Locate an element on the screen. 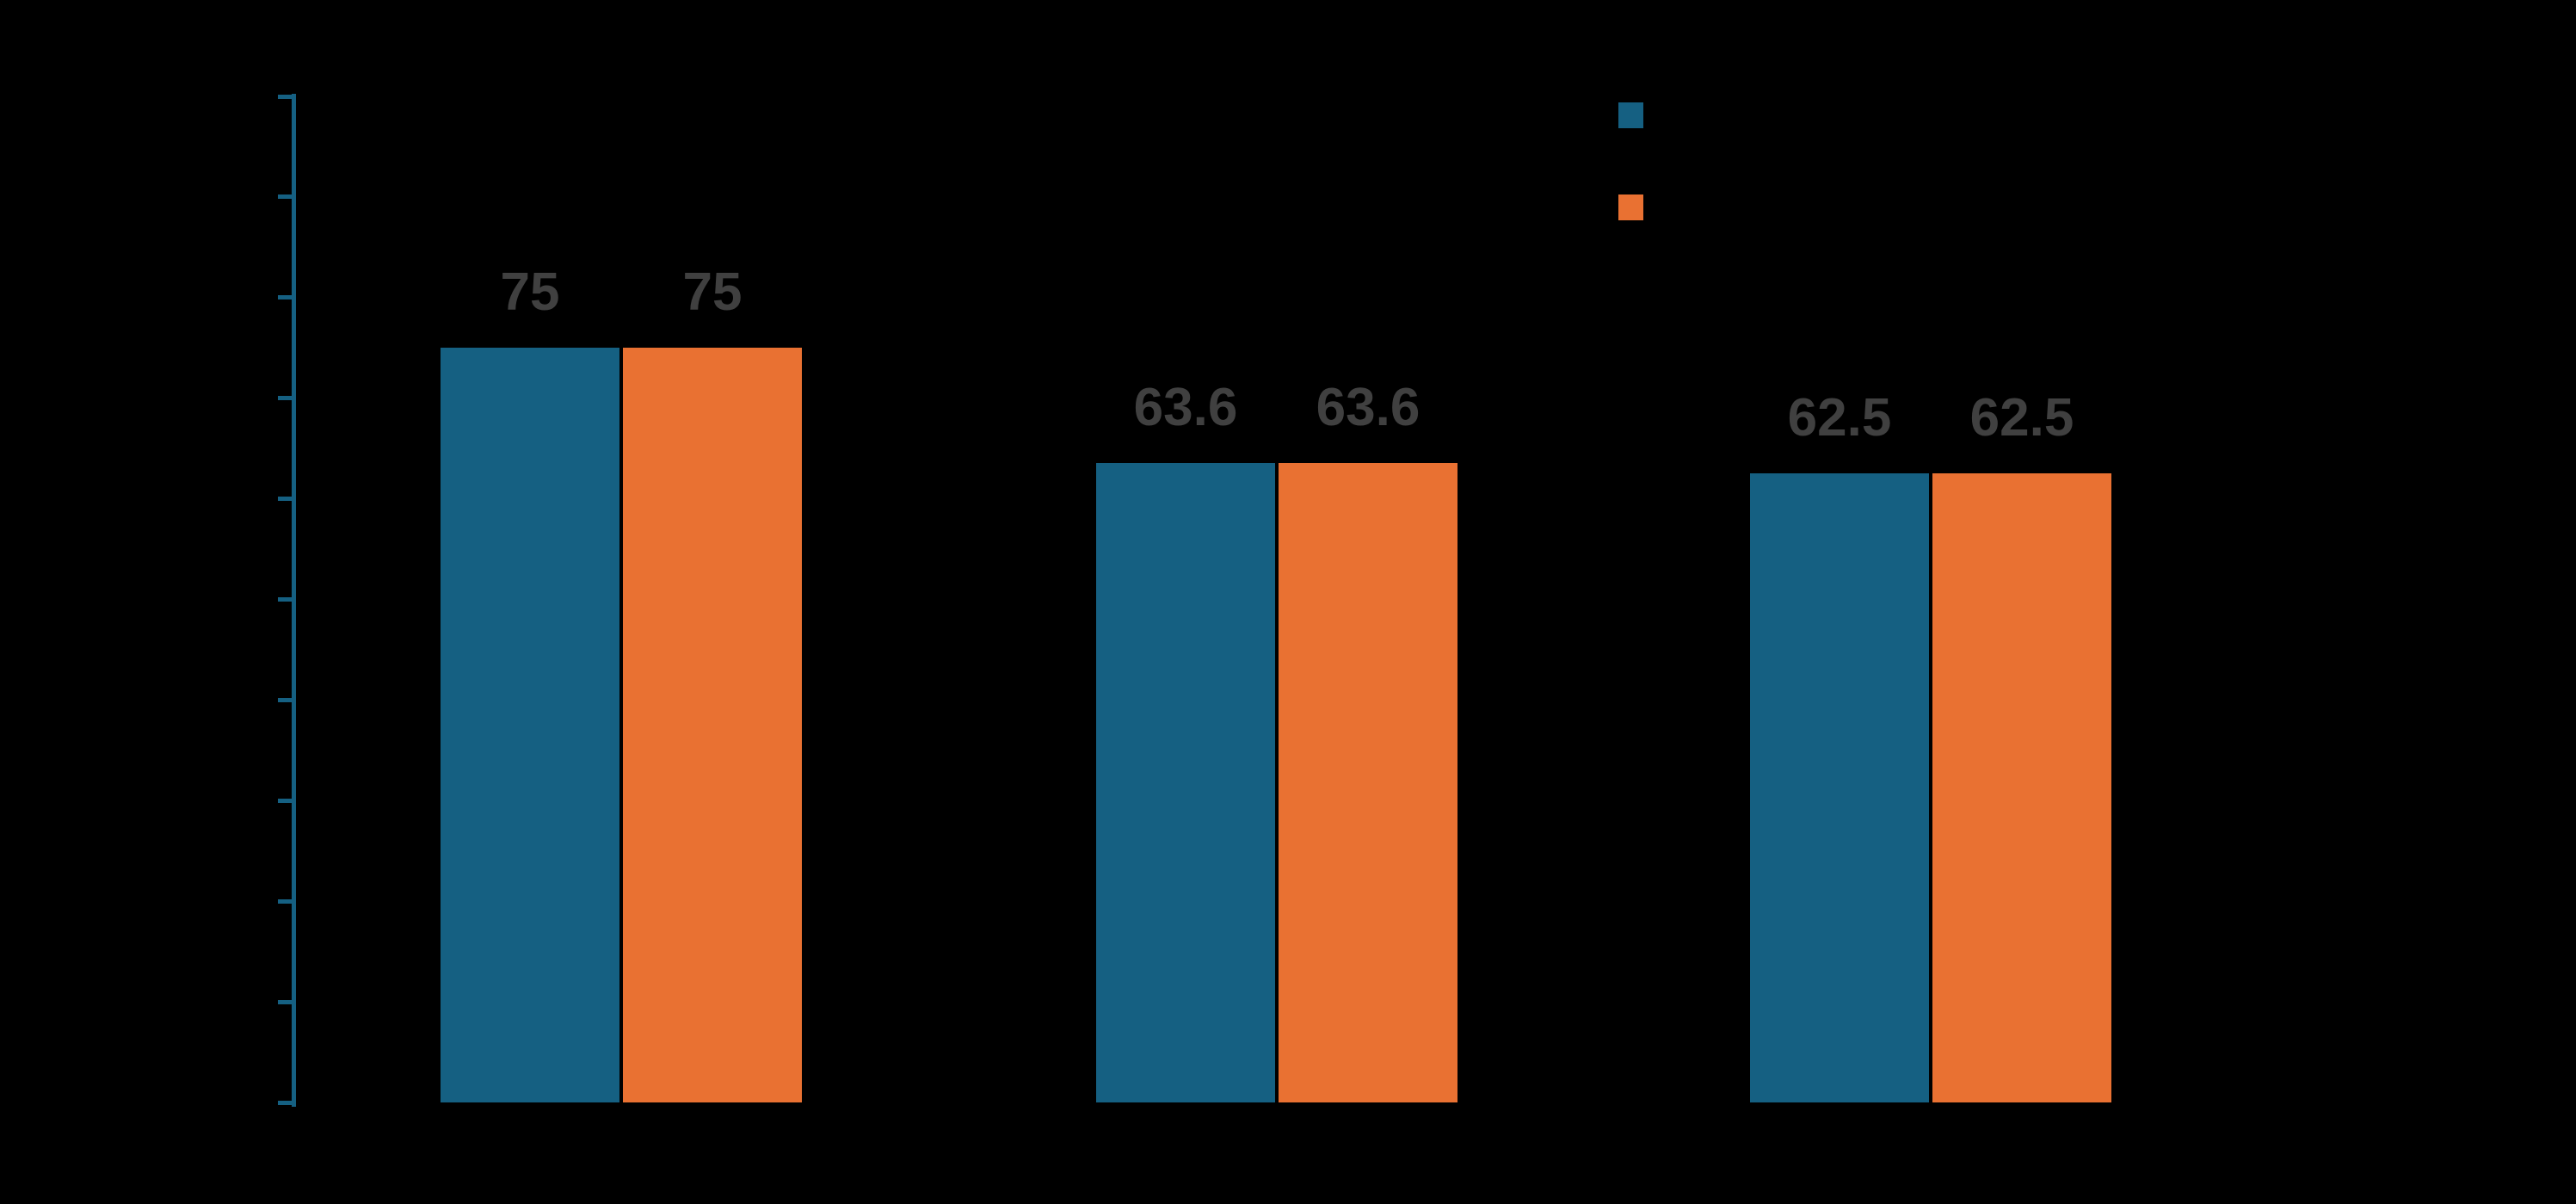  bar-series-1-group1 is located at coordinates (530, 725).